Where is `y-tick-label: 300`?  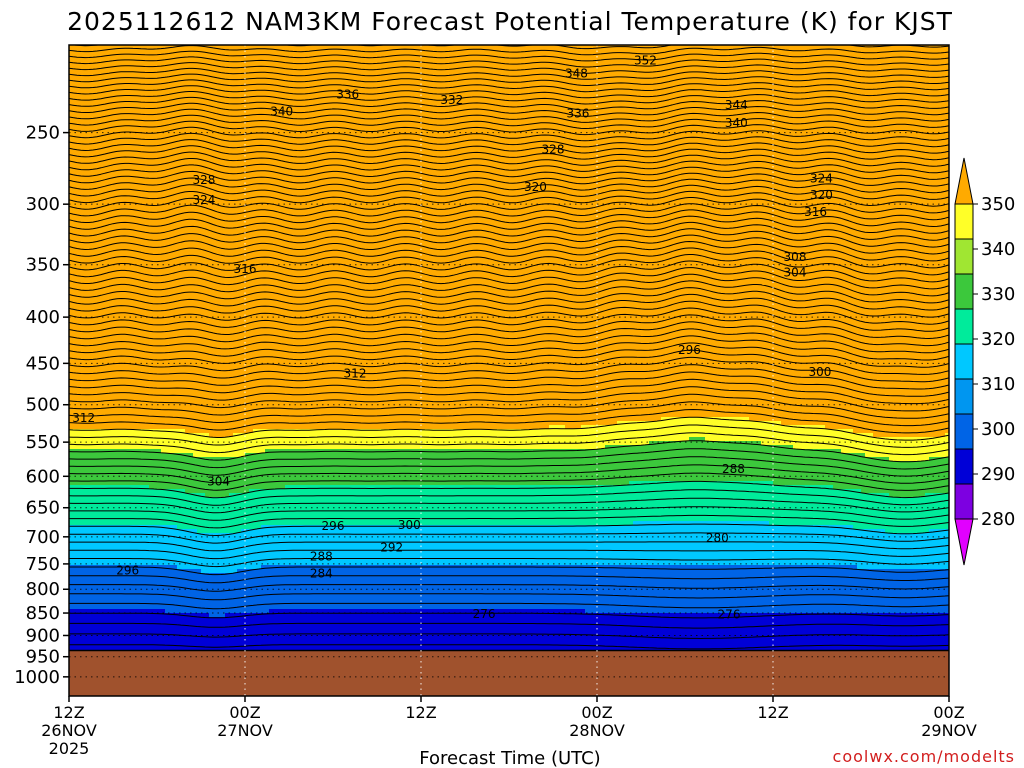 y-tick-label: 300 is located at coordinates (43, 204).